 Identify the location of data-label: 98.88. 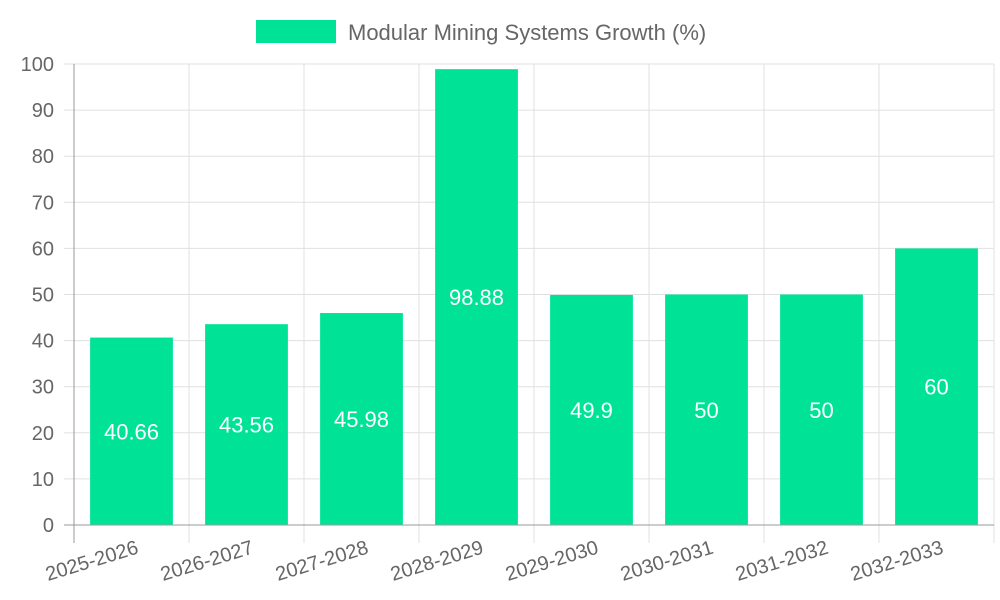
(476, 297).